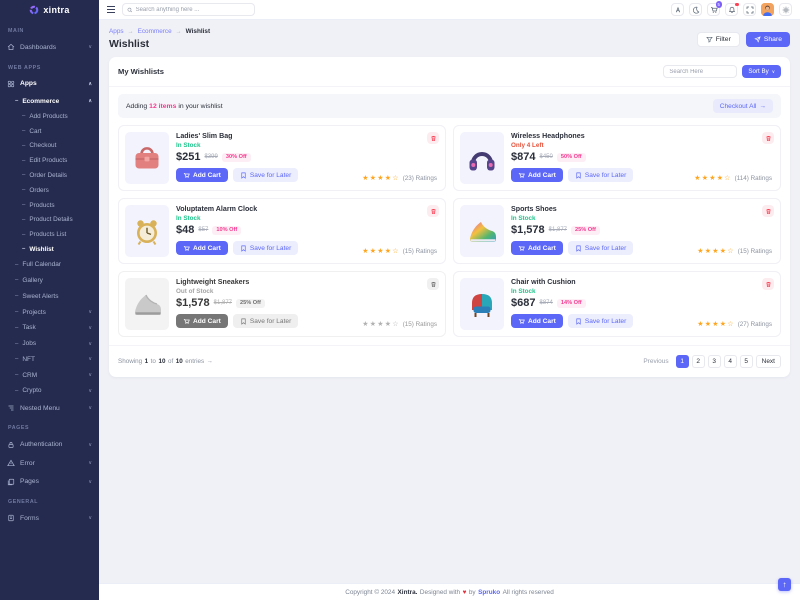 This screenshot has height=600, width=800. I want to click on sidebar-item-cart: – Cart, so click(49, 131).